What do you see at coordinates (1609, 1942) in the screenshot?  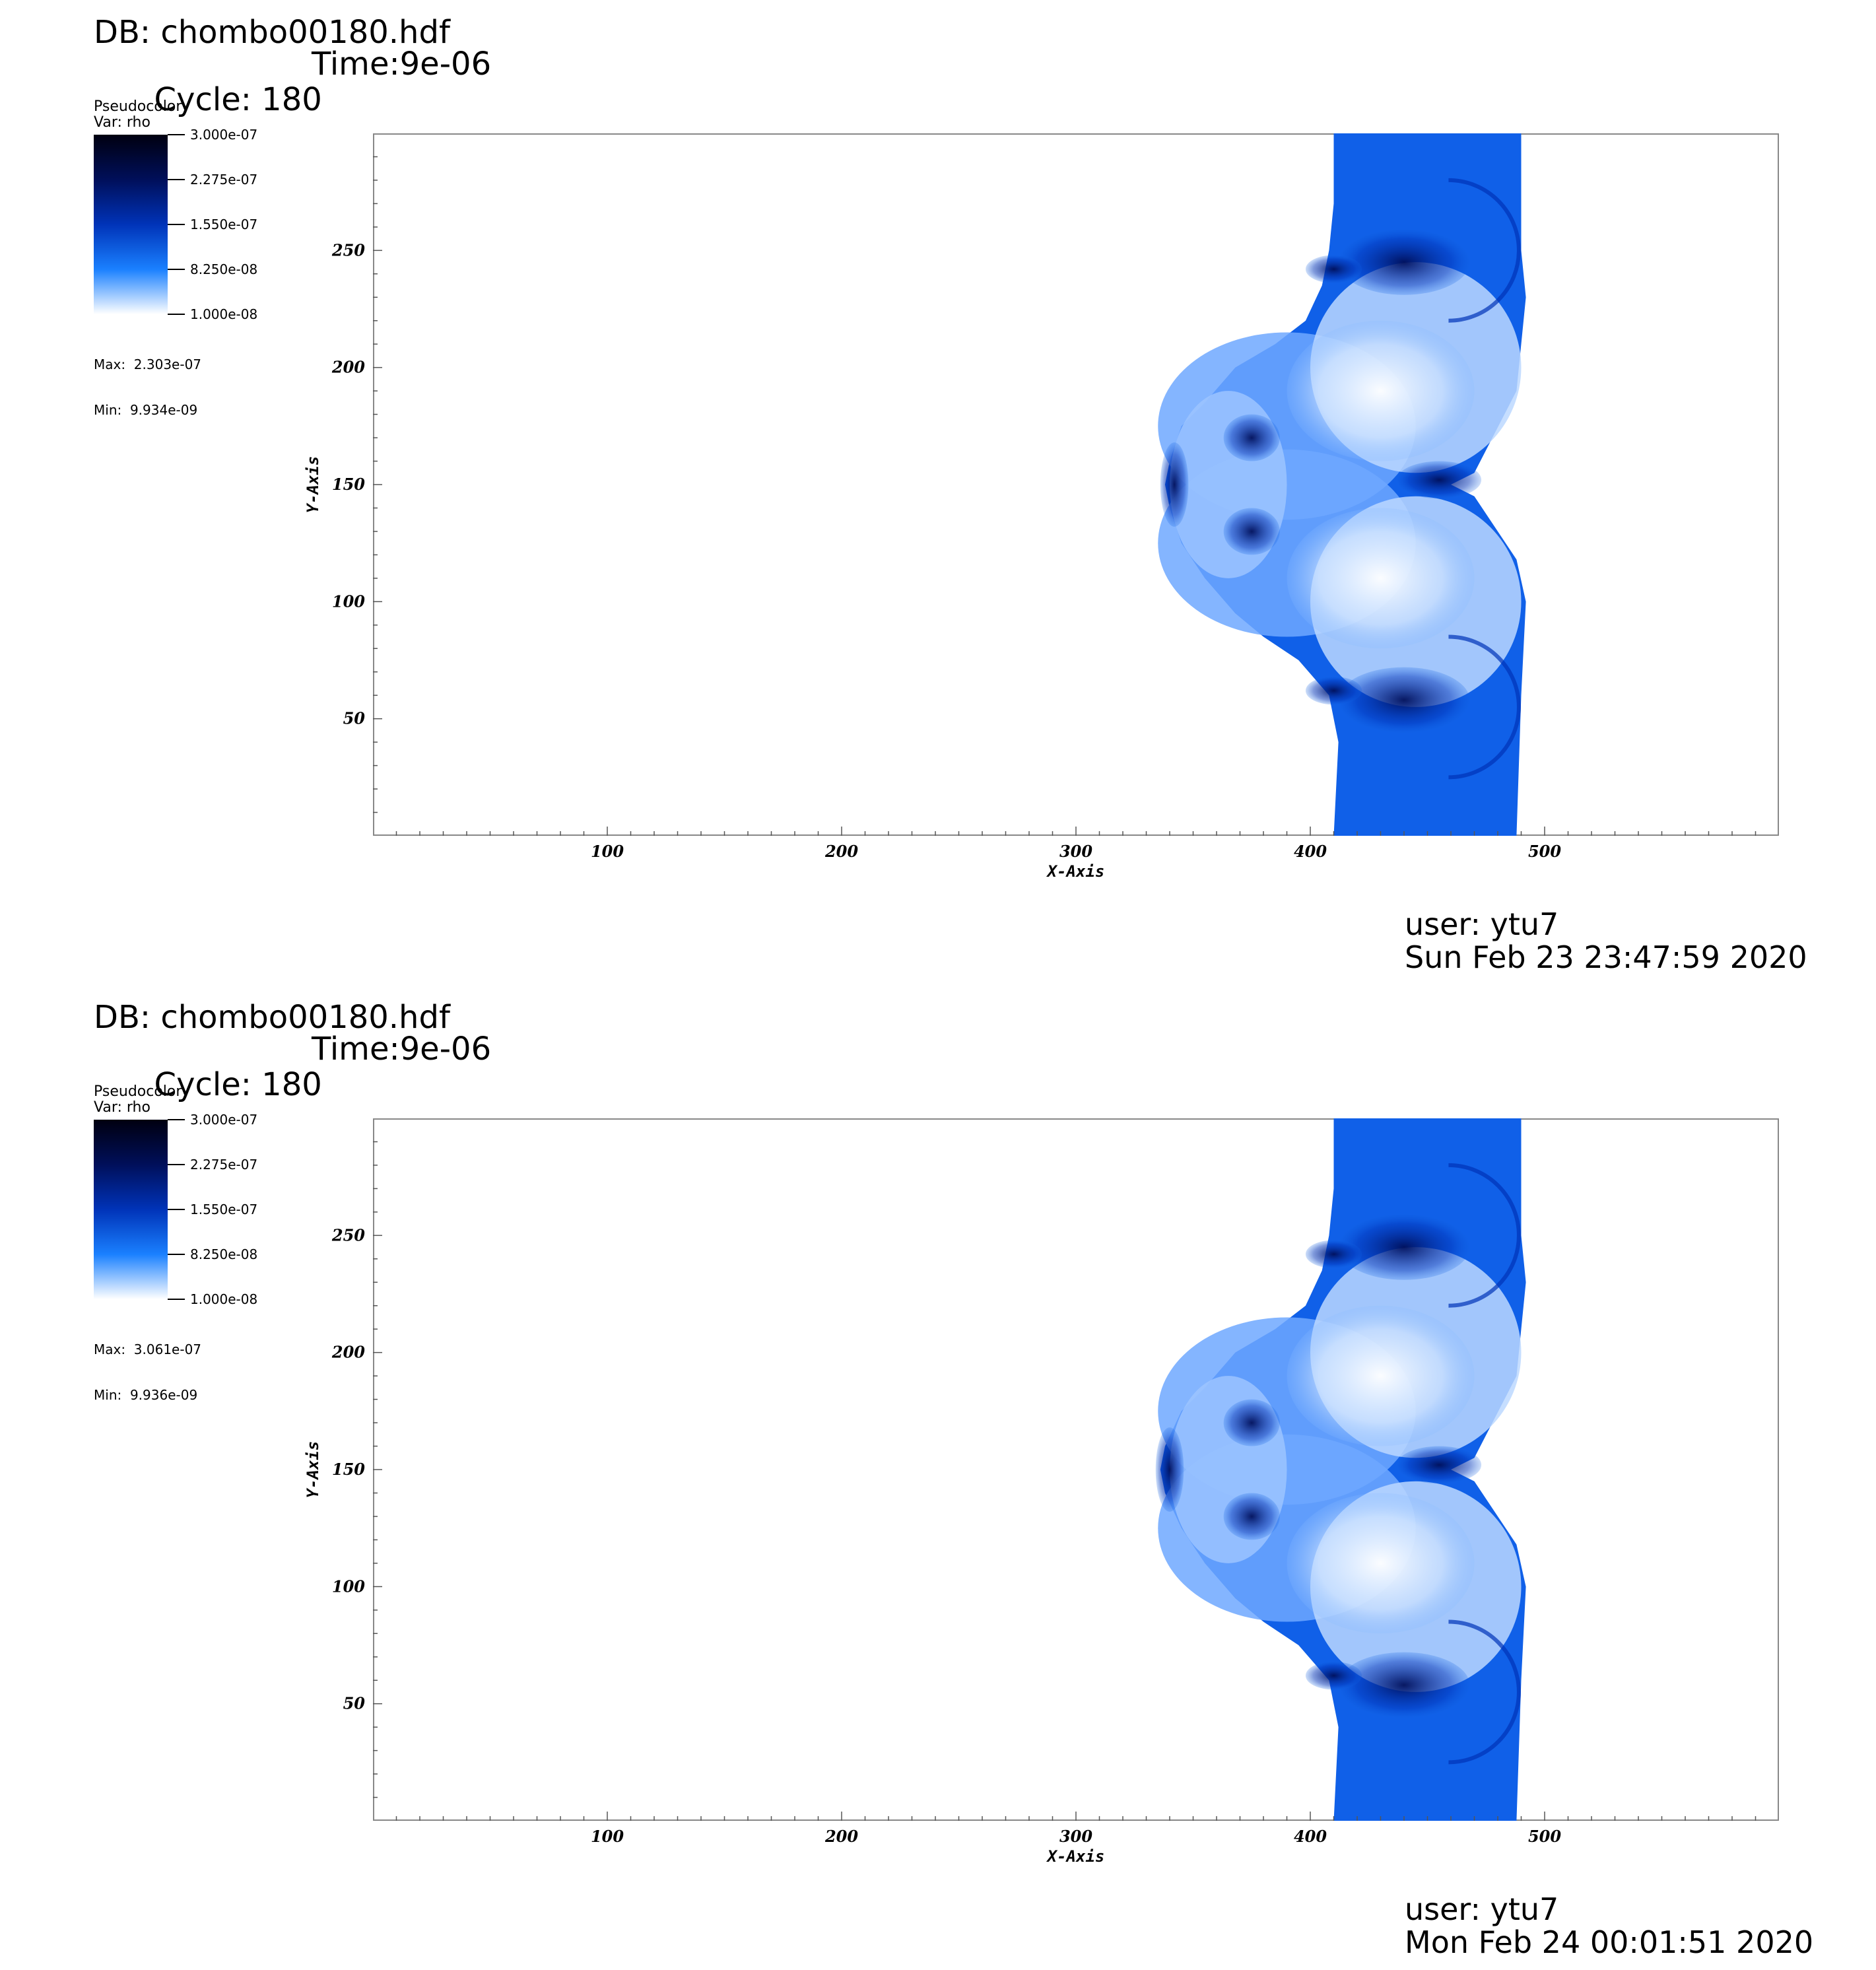 I see `date-label: Mon Feb 24 00:01:51 2020` at bounding box center [1609, 1942].